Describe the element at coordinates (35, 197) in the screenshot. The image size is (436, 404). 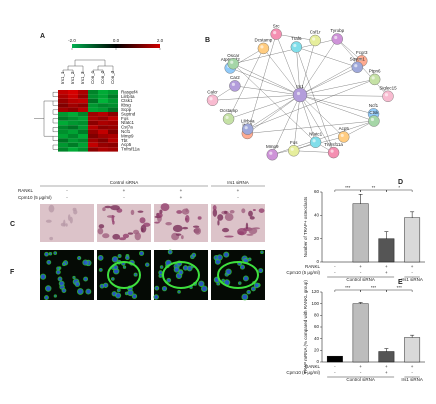
I see `treatment-name: Cpm10 (5 μg/ml)` at that location.